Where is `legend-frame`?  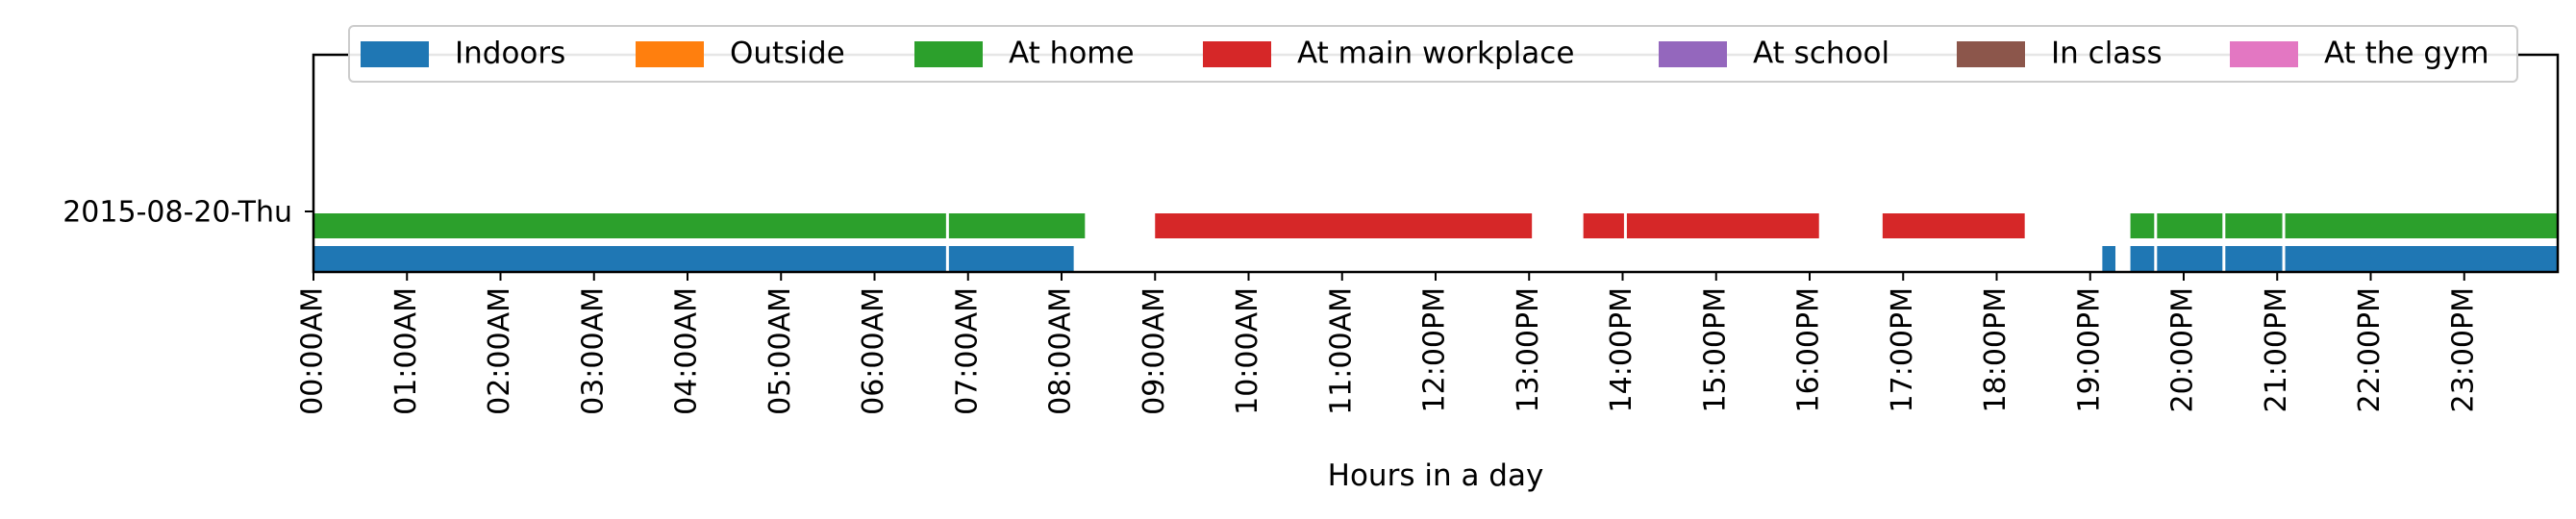 legend-frame is located at coordinates (1433, 54).